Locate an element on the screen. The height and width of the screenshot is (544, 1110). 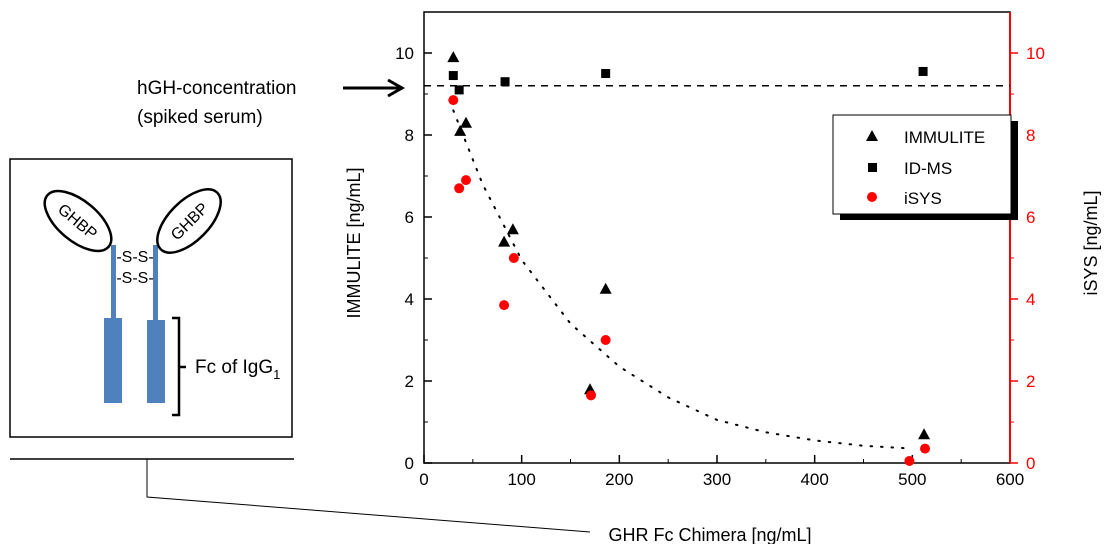
legend-isys-label: iSYS is located at coordinates (923, 198).